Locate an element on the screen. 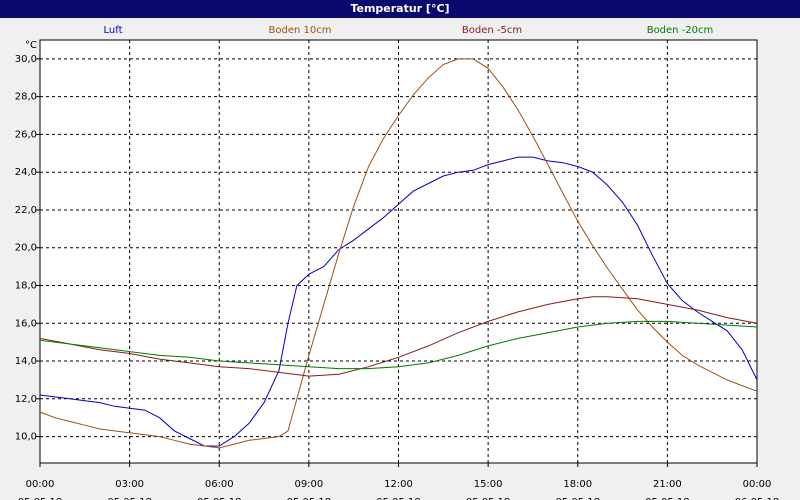 Image resolution: width=800 pixels, height=500 pixels. legend-entry: Boden -5cm is located at coordinates (492, 30).